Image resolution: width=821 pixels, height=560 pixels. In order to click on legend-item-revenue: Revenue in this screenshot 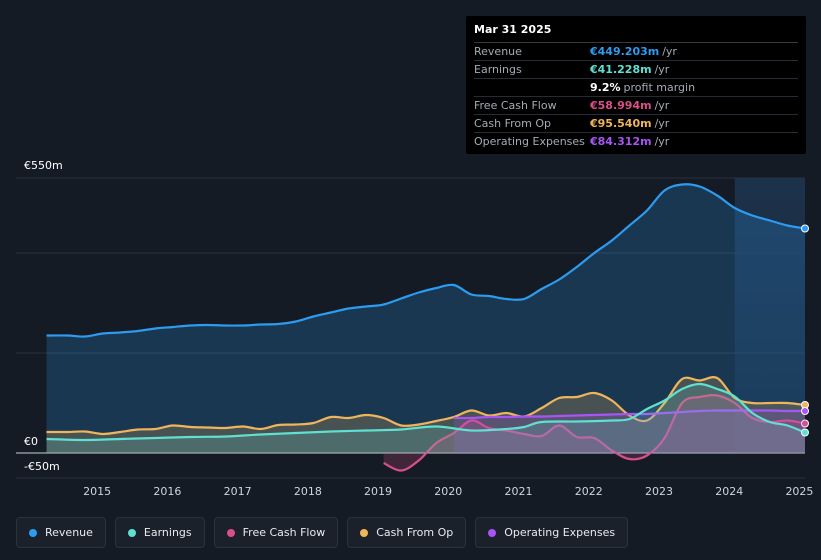, I will do `click(61, 532)`.